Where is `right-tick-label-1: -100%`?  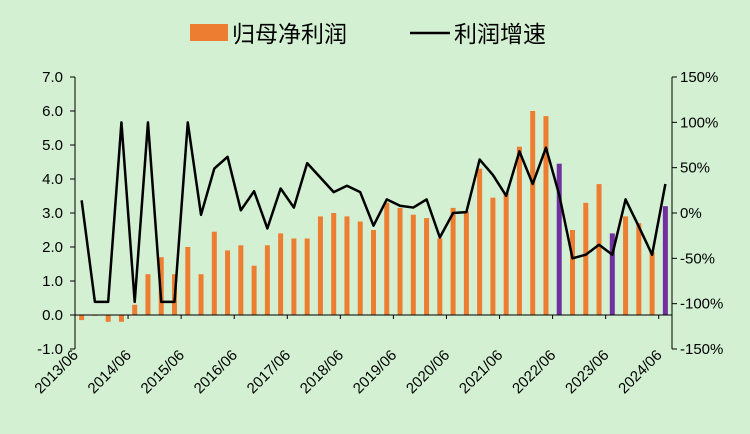
right-tick-label-1: -100% is located at coordinates (701, 304).